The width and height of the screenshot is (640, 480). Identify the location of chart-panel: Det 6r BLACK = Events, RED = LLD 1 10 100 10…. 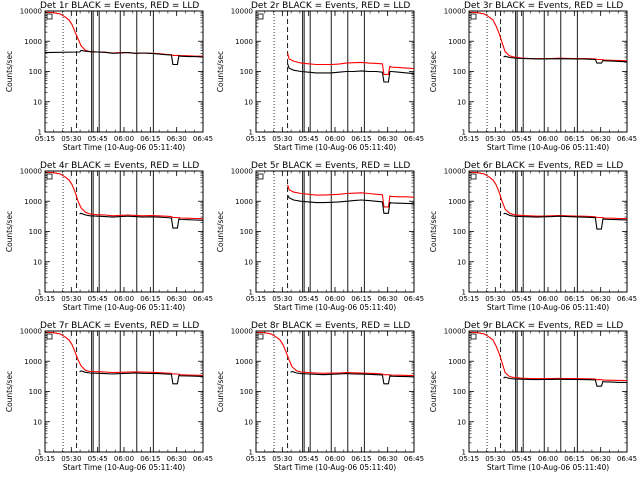
(533, 236).